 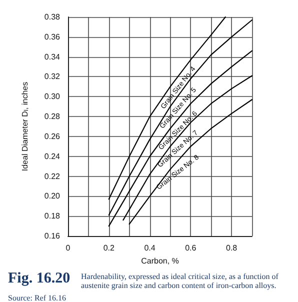 I want to click on x-tick-label: 0.8, so click(x=232, y=248).